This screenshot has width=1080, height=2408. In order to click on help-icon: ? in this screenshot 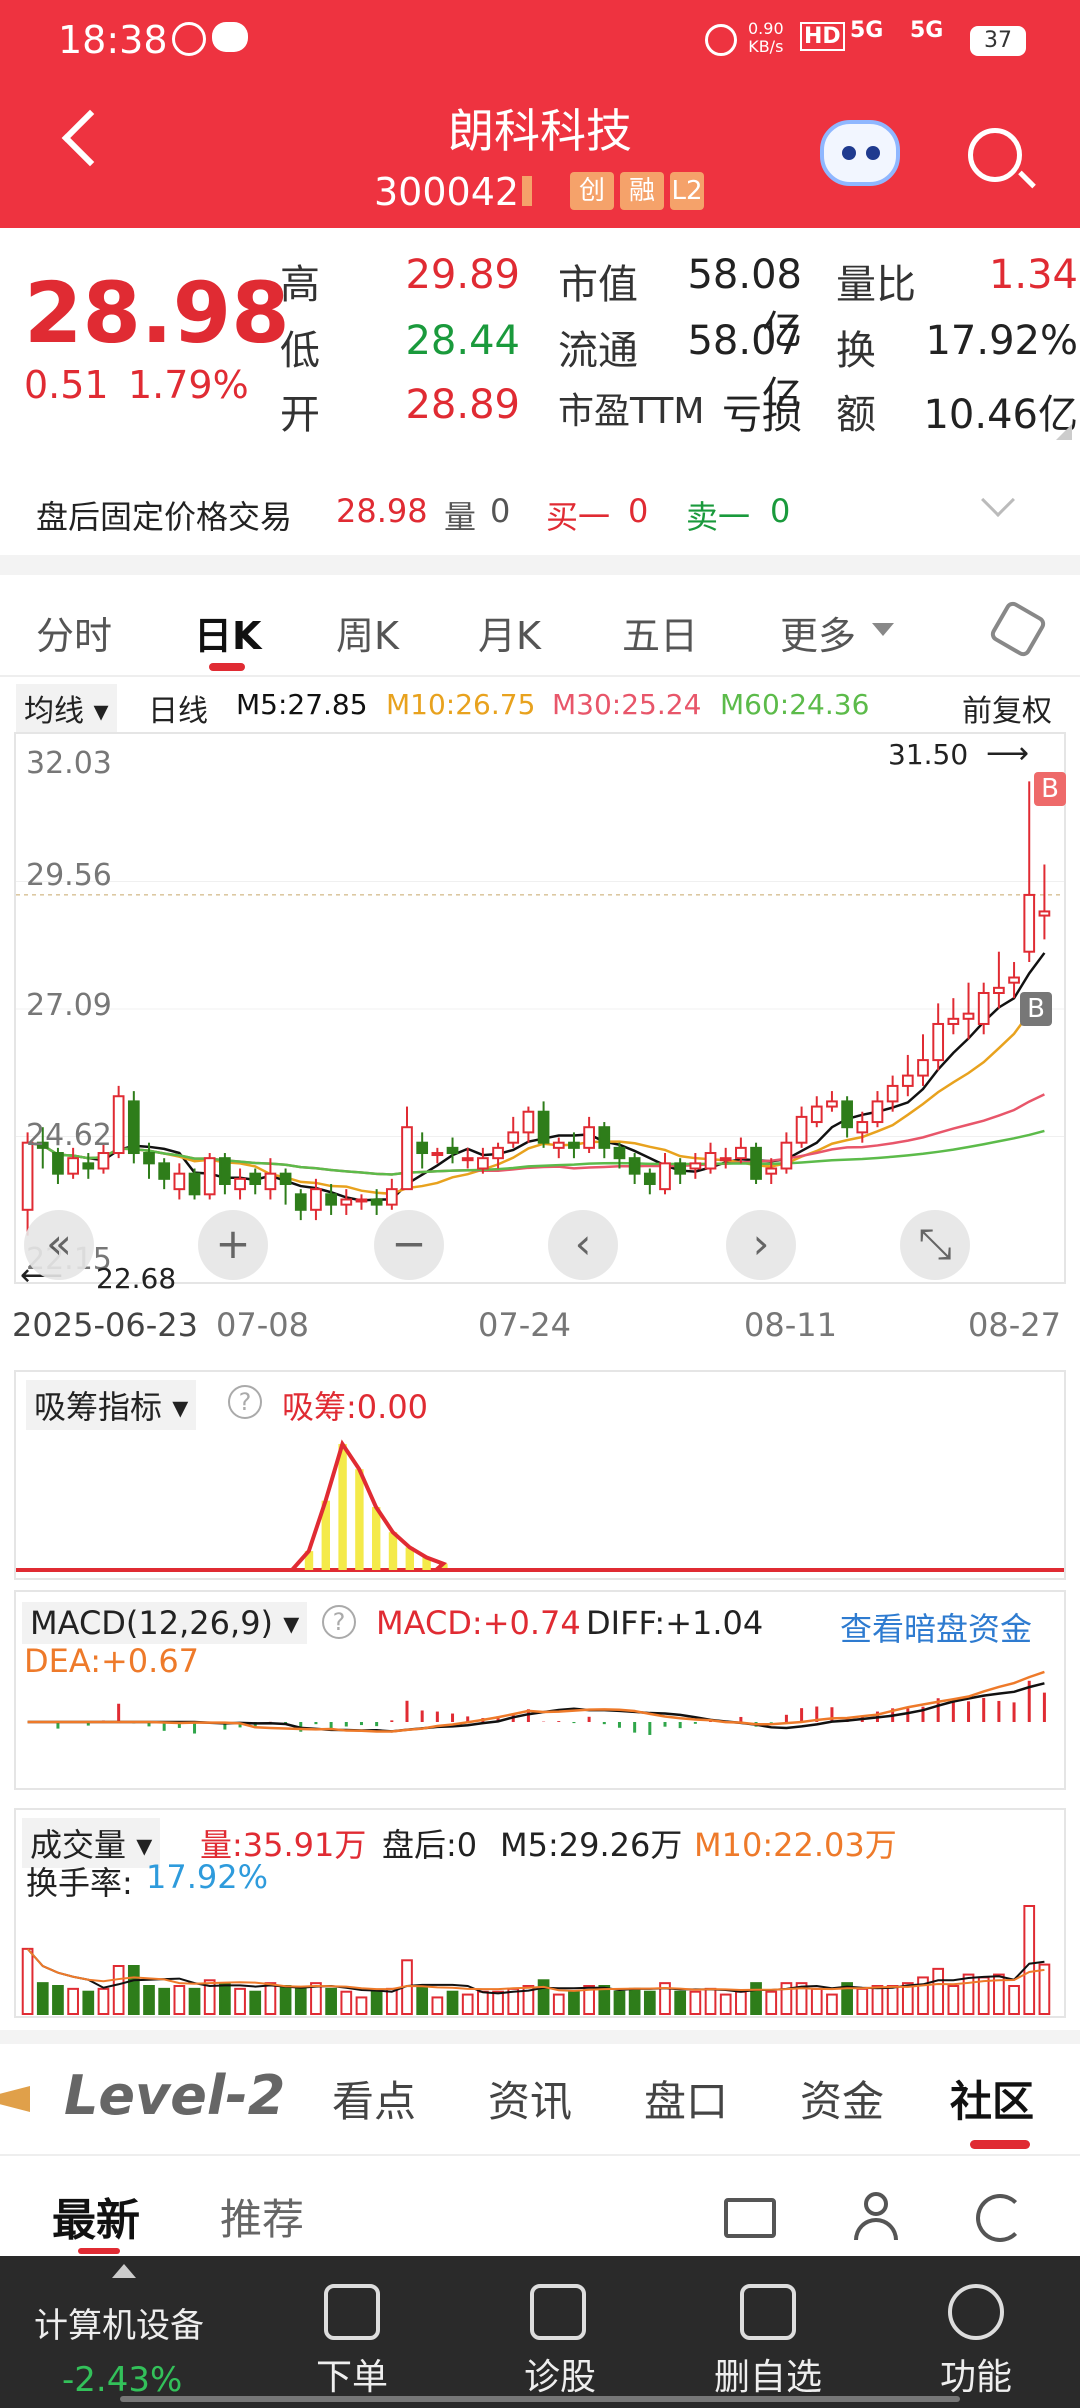, I will do `click(245, 1399)`.